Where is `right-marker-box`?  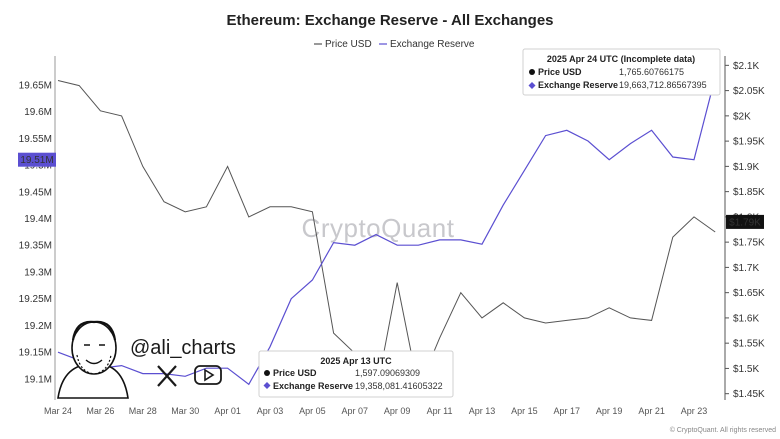
right-marker-box is located at coordinates (745, 221).